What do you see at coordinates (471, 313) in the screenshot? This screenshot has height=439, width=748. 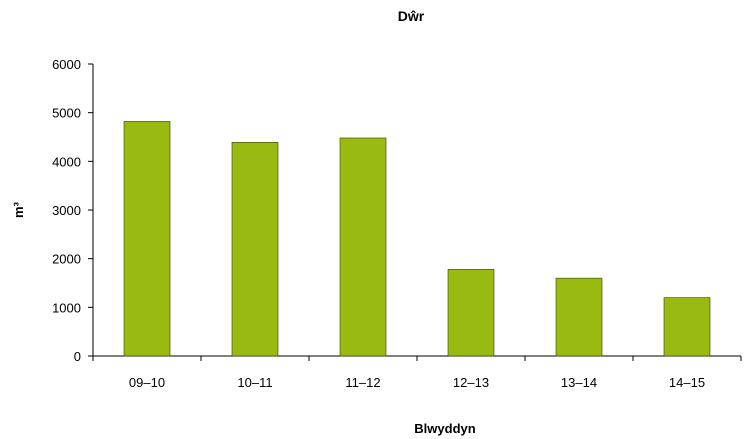 I see `bar-12–13` at bounding box center [471, 313].